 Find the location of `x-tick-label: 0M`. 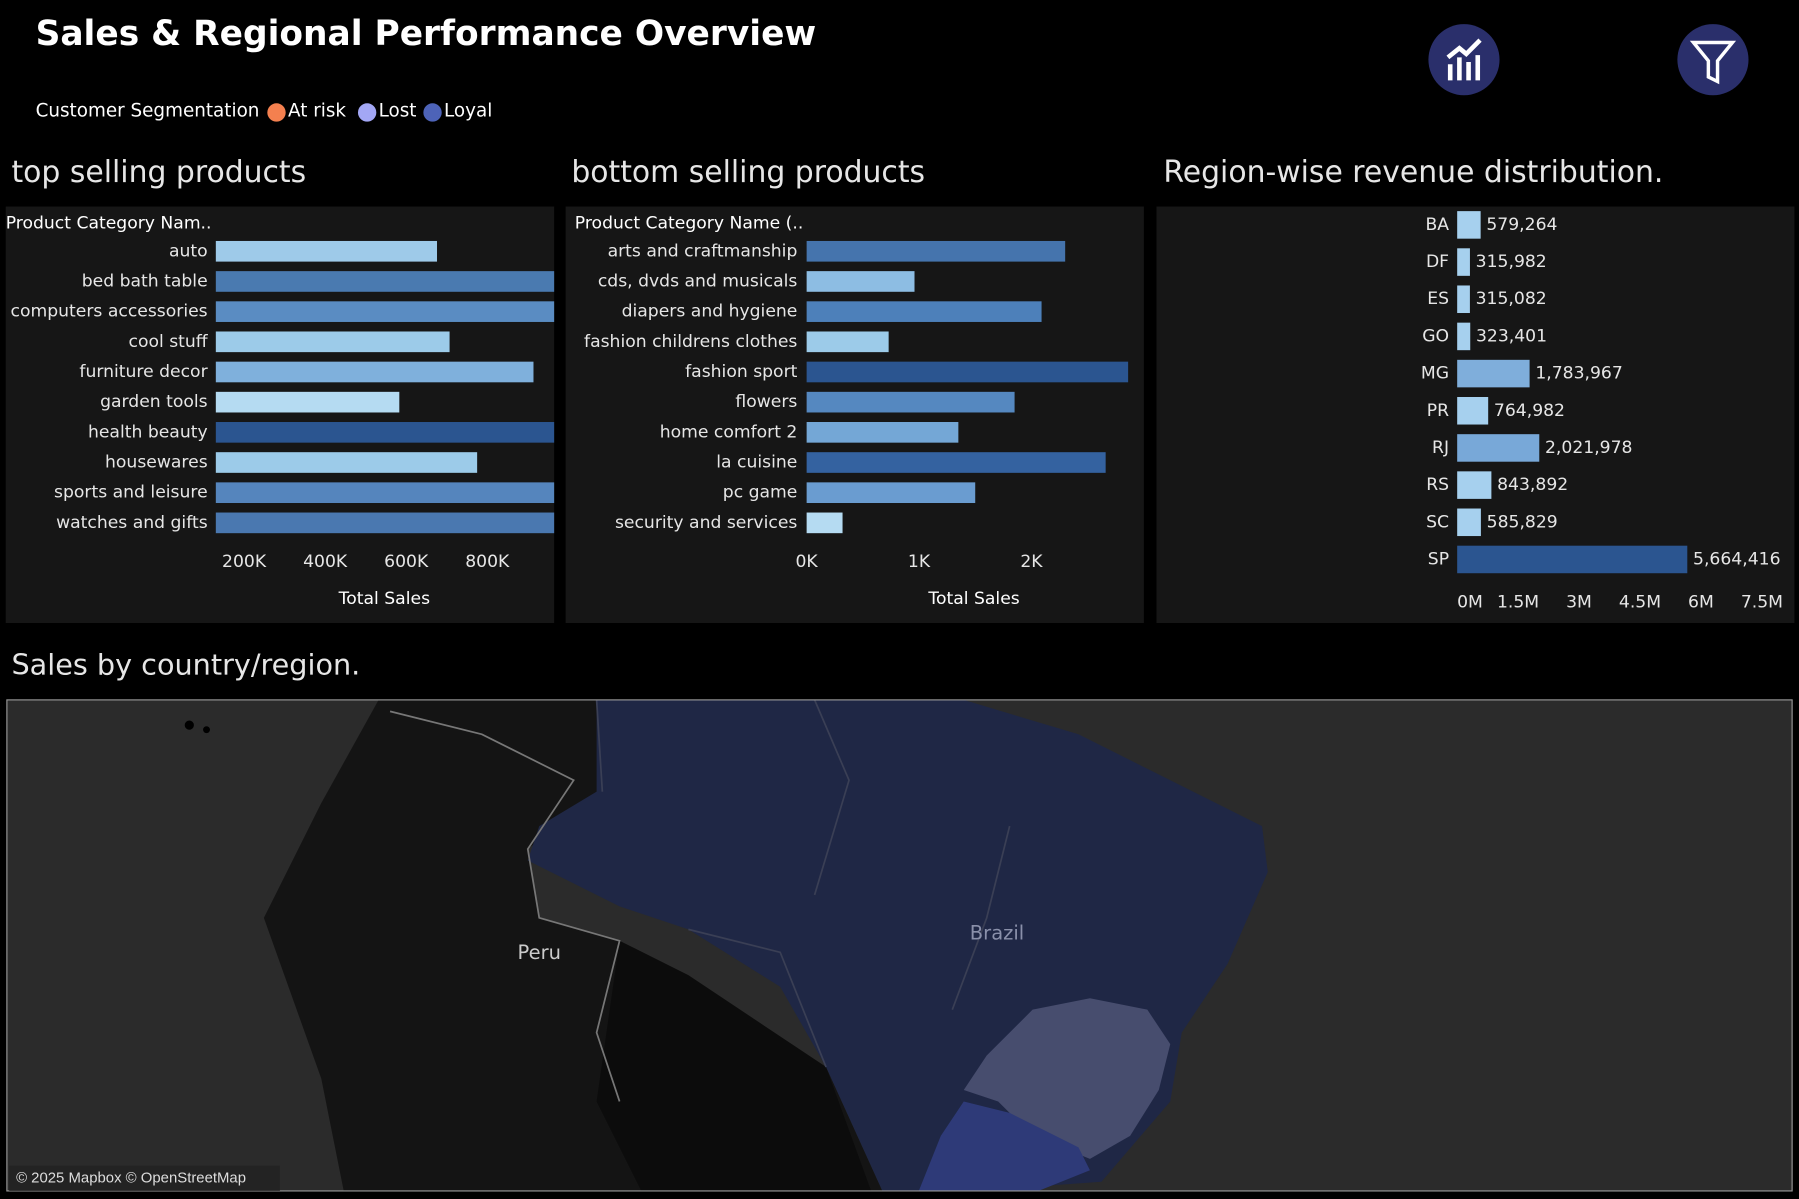

x-tick-label: 0M is located at coordinates (1470, 602).